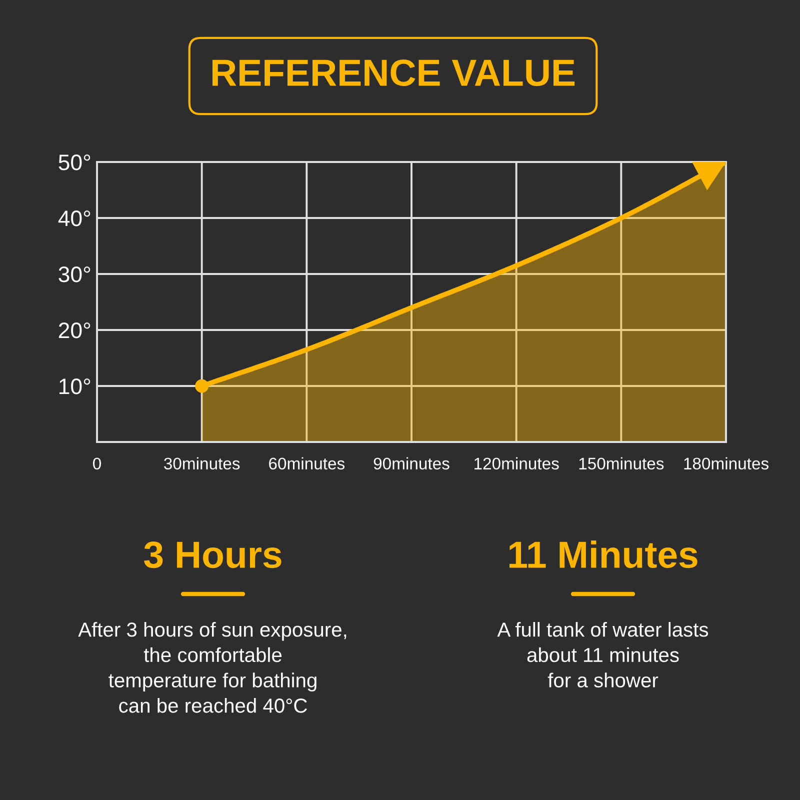  What do you see at coordinates (74, 330) in the screenshot?
I see `y-tick-label: 20°` at bounding box center [74, 330].